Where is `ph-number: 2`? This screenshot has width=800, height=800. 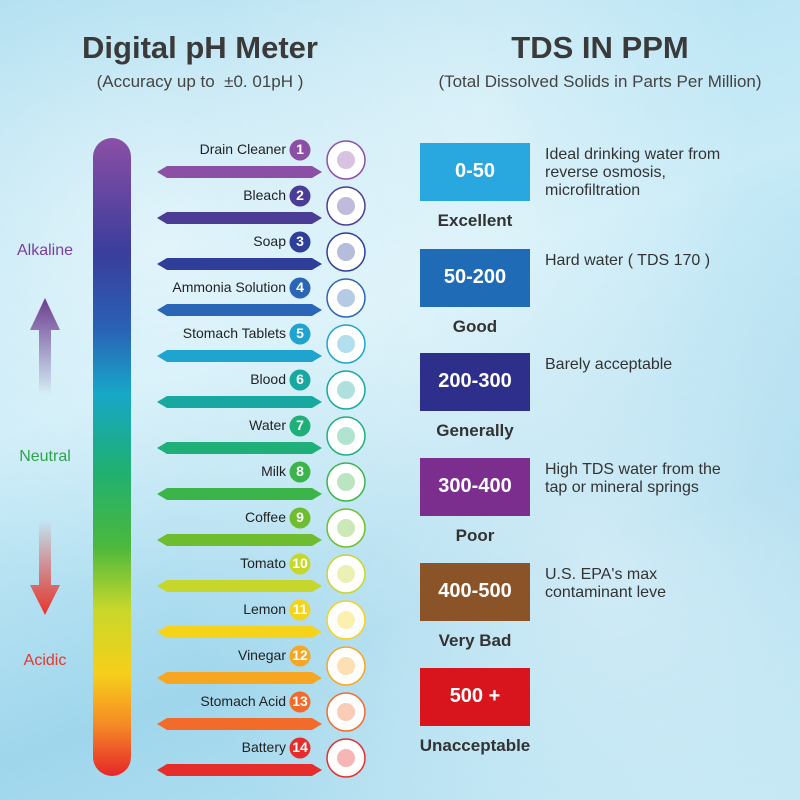 ph-number: 2 is located at coordinates (300, 195).